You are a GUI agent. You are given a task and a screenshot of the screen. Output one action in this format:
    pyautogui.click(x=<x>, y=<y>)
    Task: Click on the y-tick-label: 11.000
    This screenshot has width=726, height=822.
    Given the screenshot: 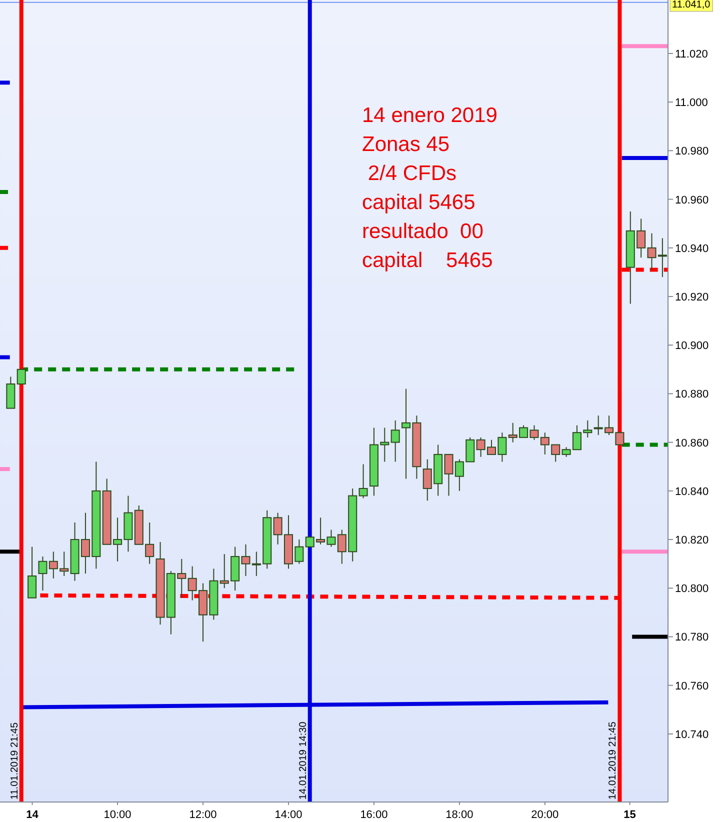 What is the action you would take?
    pyautogui.click(x=691, y=103)
    